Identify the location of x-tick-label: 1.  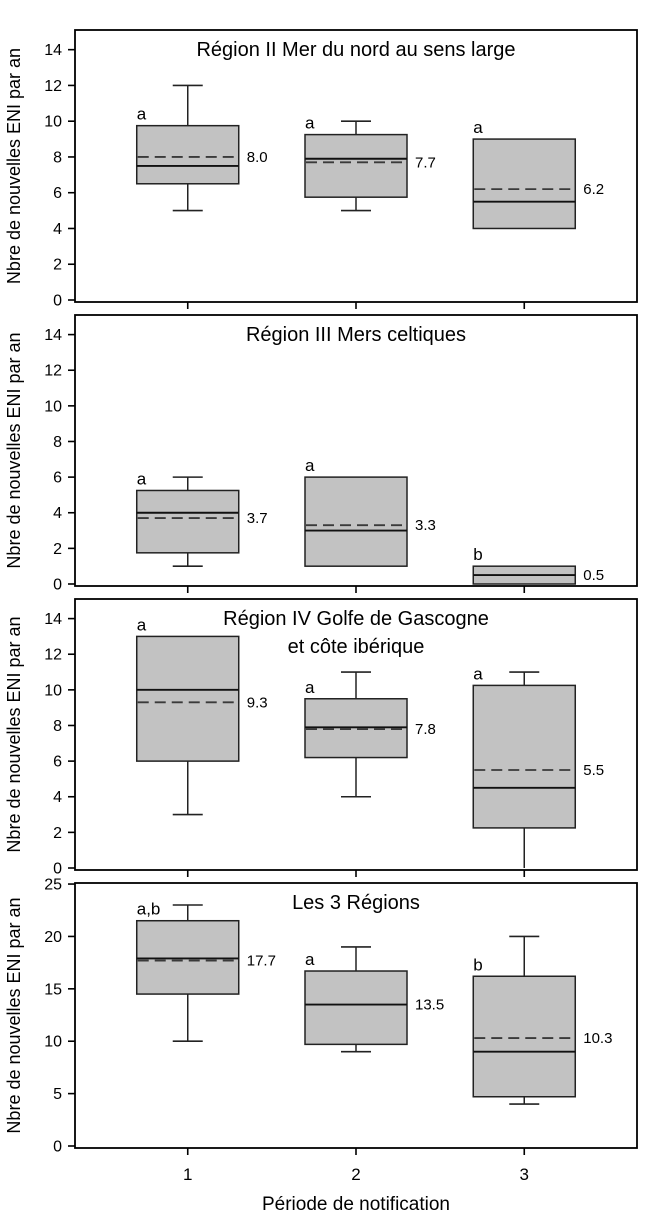
(187, 1174).